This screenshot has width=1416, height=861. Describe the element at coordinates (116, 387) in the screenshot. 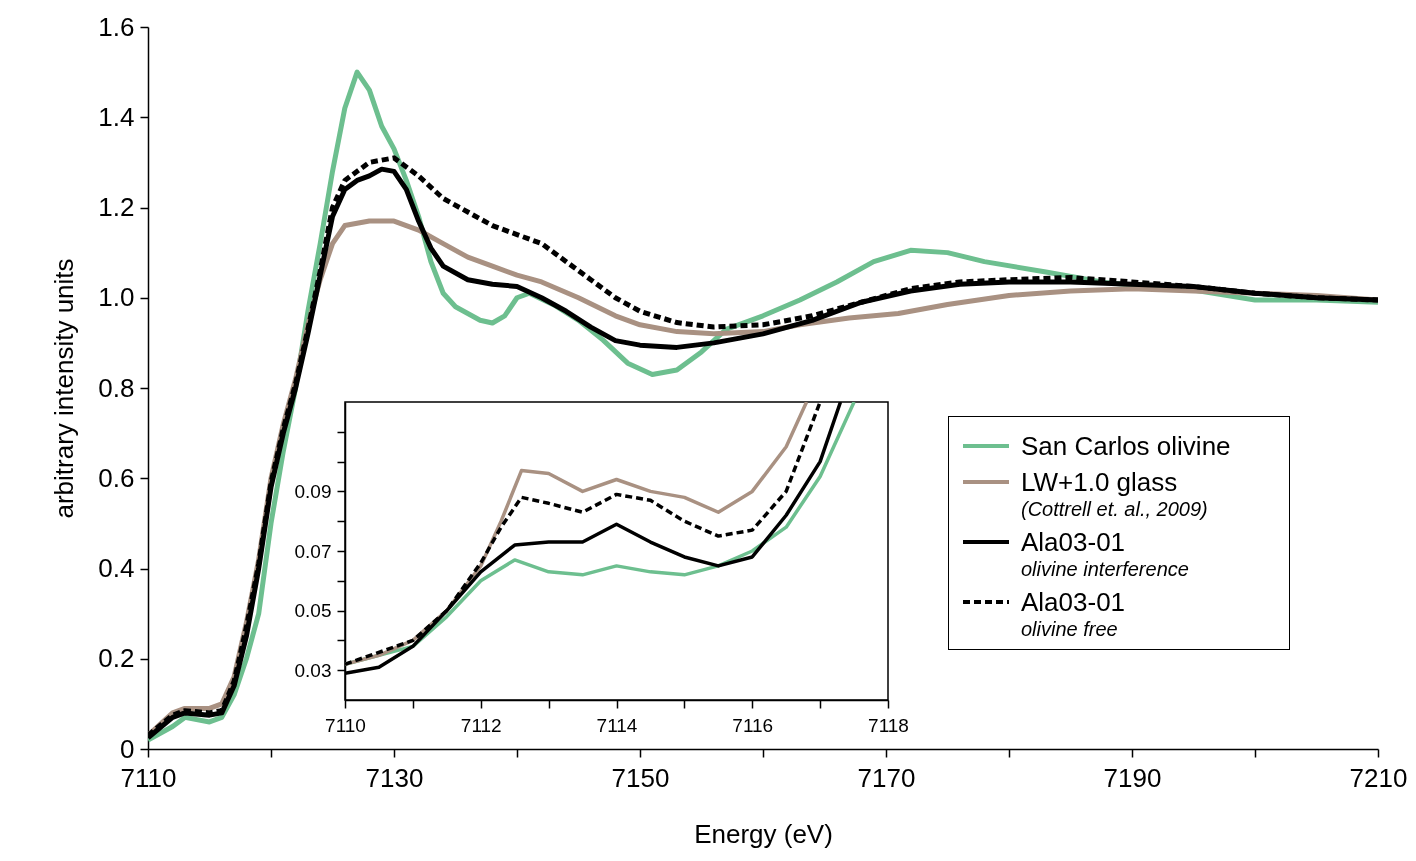

I see `y-tick-label: 0.8` at that location.